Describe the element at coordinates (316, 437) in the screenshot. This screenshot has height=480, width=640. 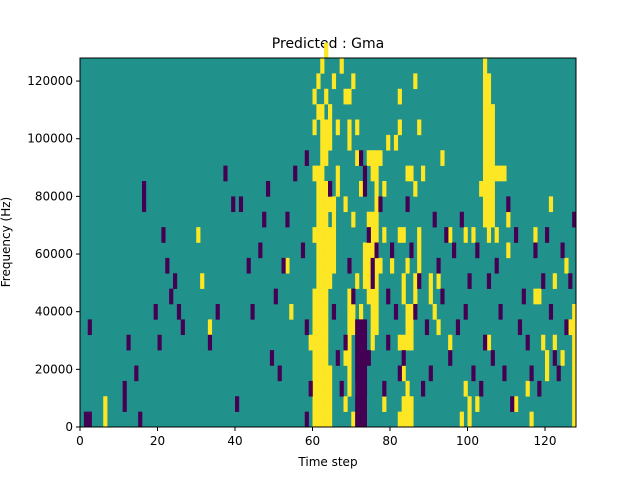
I see `x-axis: 0 20 40 60 80 100 120` at that location.